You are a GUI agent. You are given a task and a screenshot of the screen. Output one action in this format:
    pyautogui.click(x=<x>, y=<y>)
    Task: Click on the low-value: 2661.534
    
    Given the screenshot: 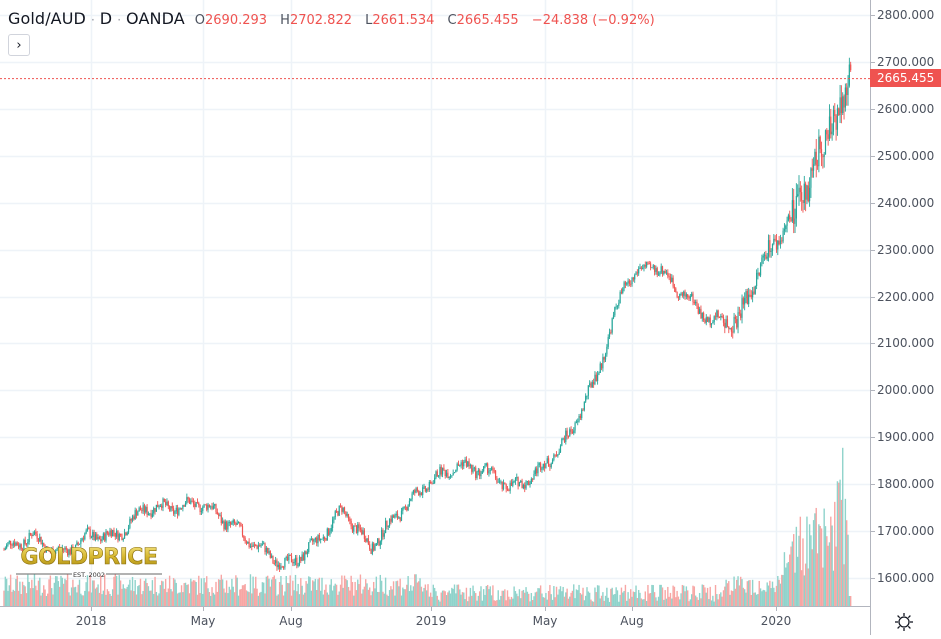 What is the action you would take?
    pyautogui.click(x=403, y=20)
    